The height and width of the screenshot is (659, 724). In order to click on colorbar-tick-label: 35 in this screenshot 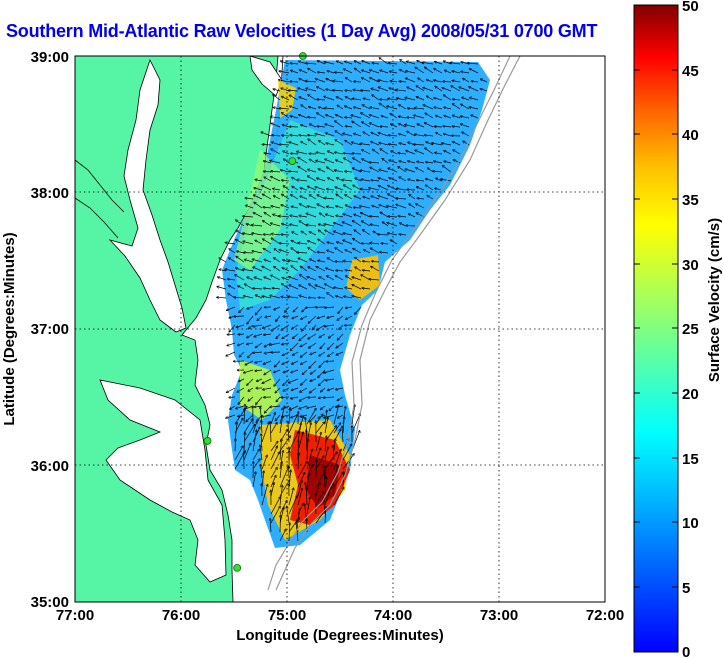, I will do `click(690, 200)`.